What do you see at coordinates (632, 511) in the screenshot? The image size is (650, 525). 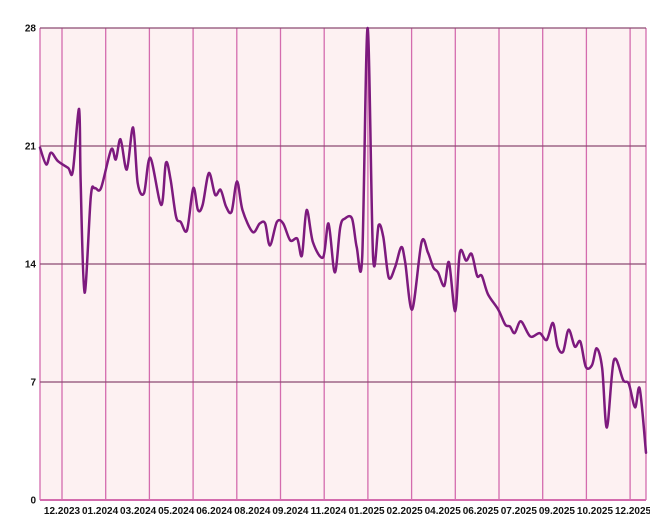 I see `x-tick-label: 12.2025` at bounding box center [632, 511].